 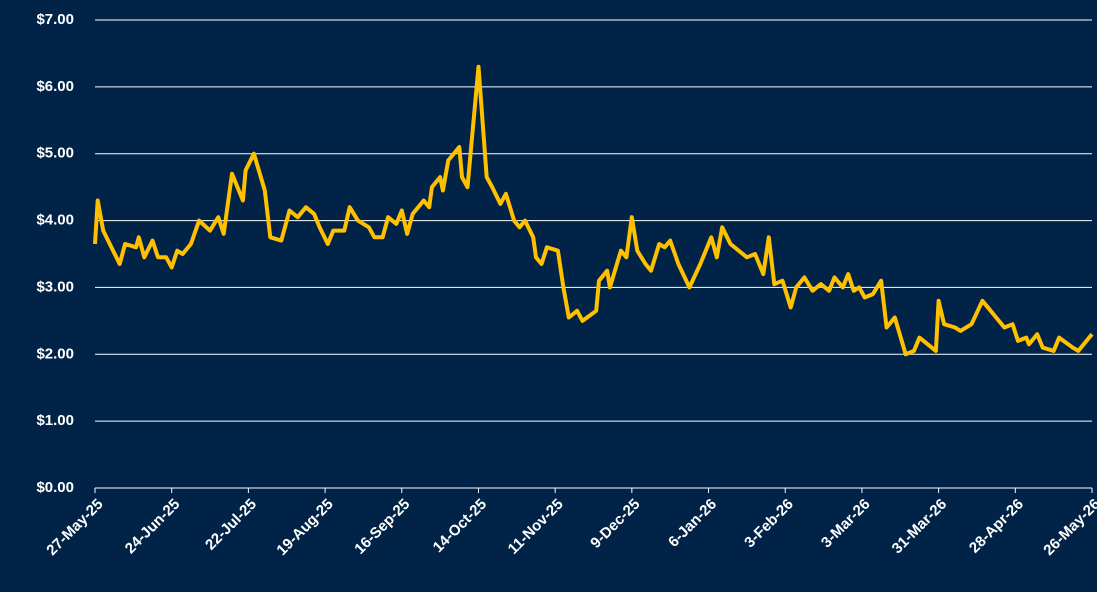 I want to click on x-tick-label: 22-Jul-25, so click(x=231, y=525).